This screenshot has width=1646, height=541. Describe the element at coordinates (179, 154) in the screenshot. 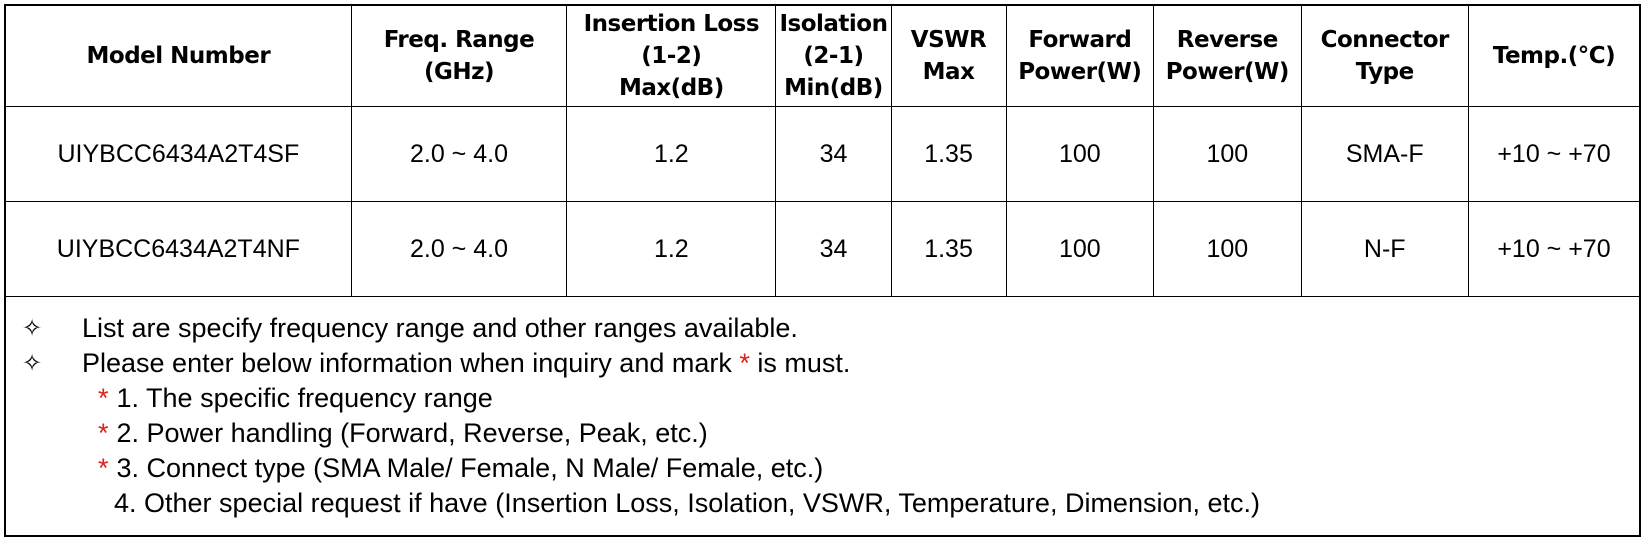

I see `cell-model-number: UIYBCC6434A2T4SF` at that location.